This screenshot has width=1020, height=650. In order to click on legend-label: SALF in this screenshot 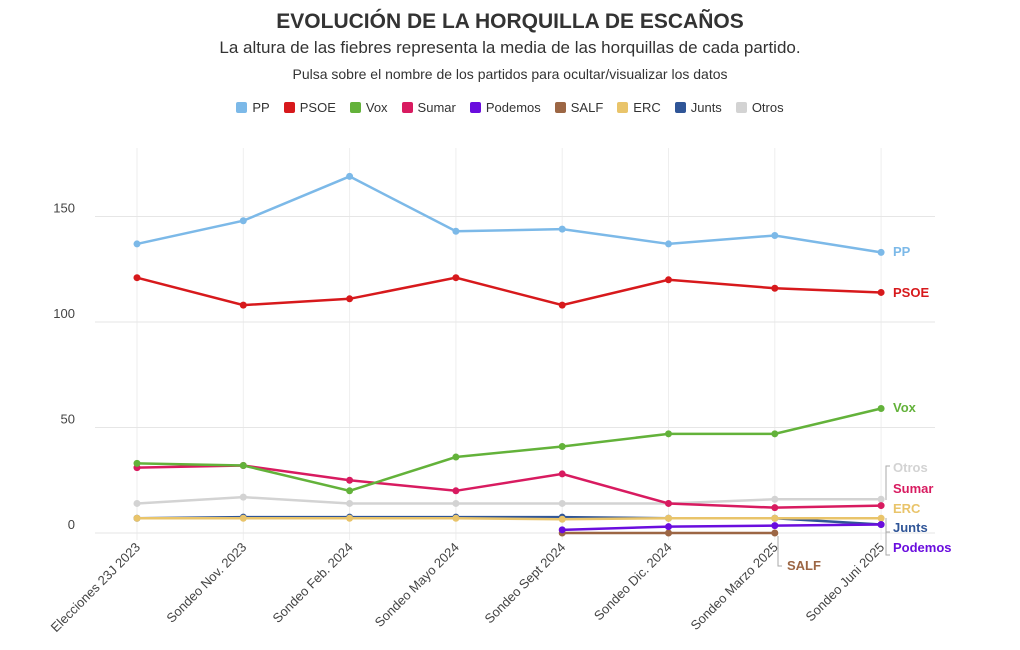, I will do `click(587, 107)`.